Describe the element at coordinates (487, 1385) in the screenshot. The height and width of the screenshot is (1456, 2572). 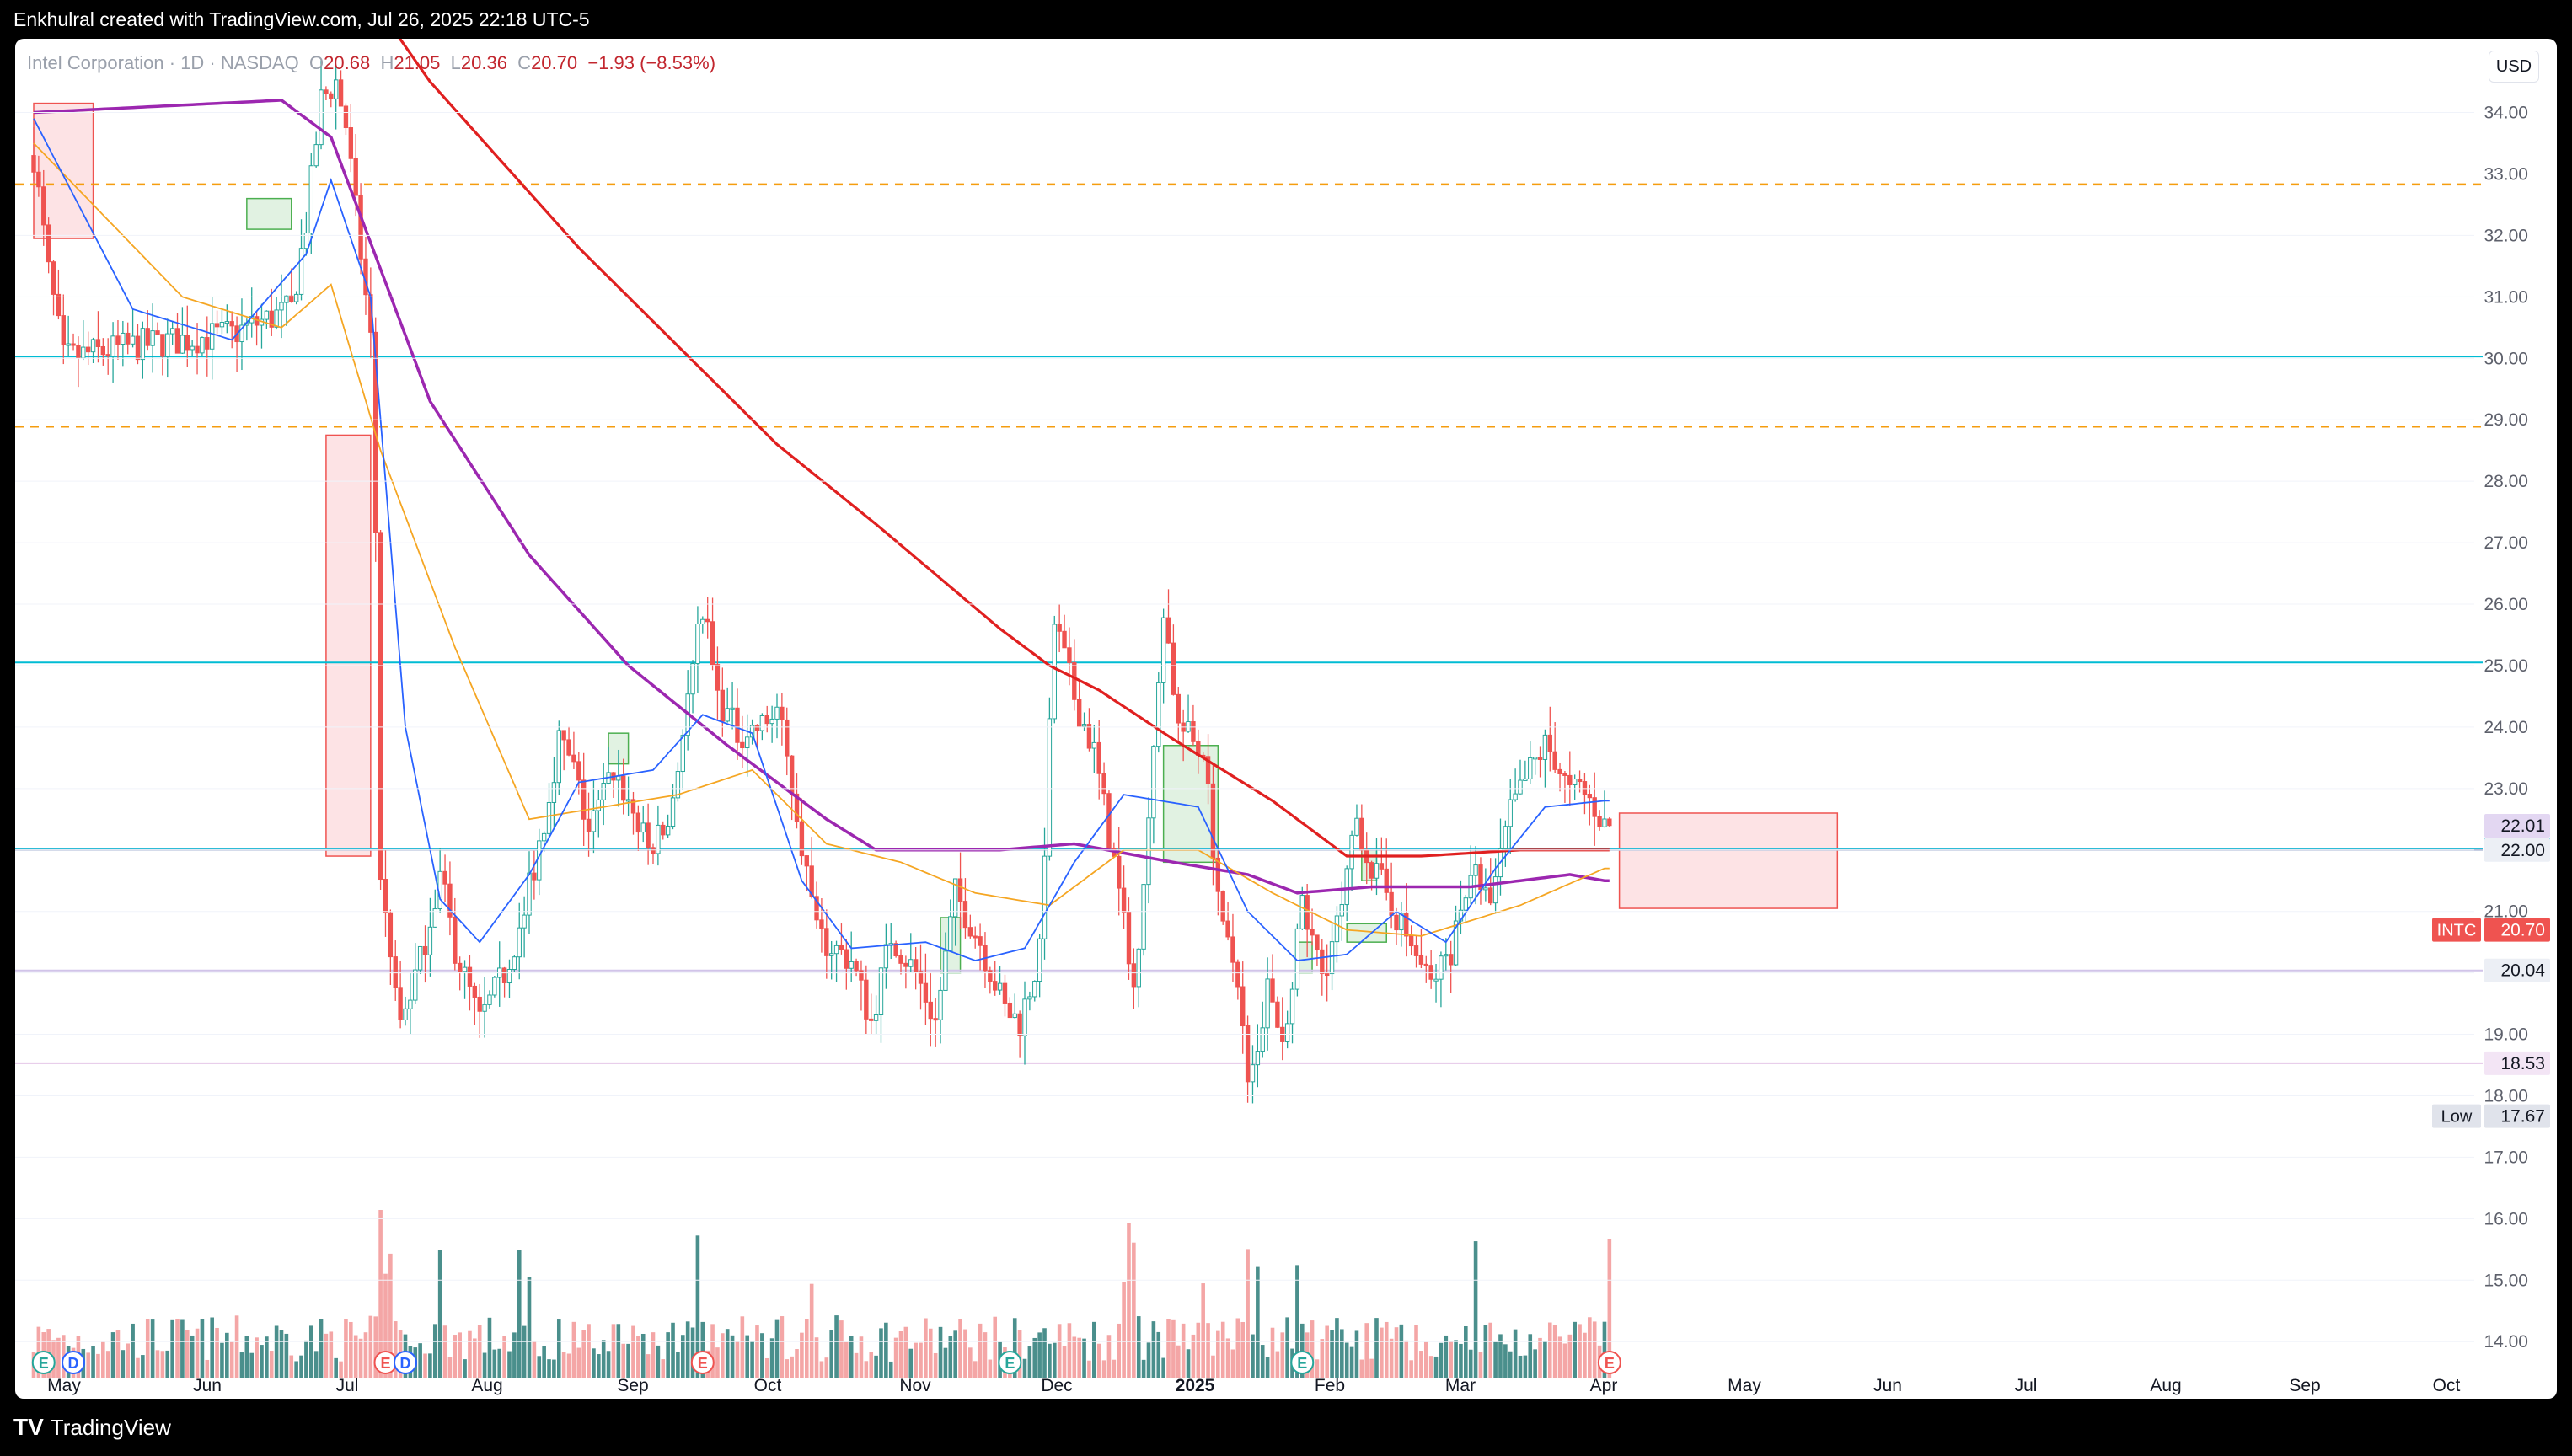
I see `time-tick-label: Aug` at that location.